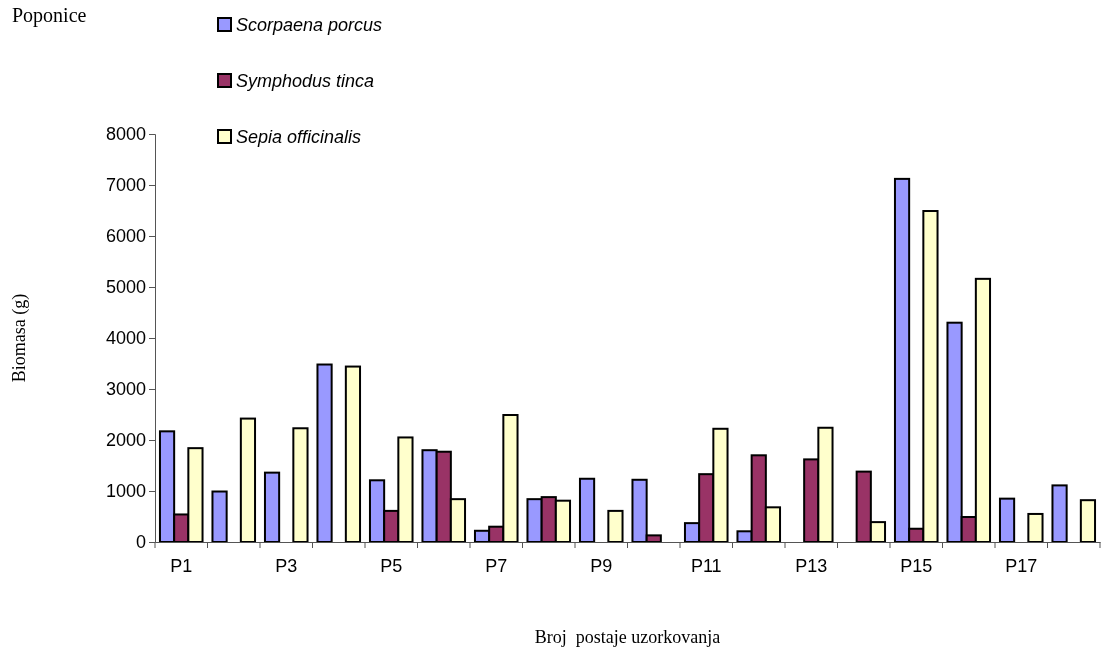  What do you see at coordinates (125, 185) in the screenshot?
I see `y-tick-label: 7000` at bounding box center [125, 185].